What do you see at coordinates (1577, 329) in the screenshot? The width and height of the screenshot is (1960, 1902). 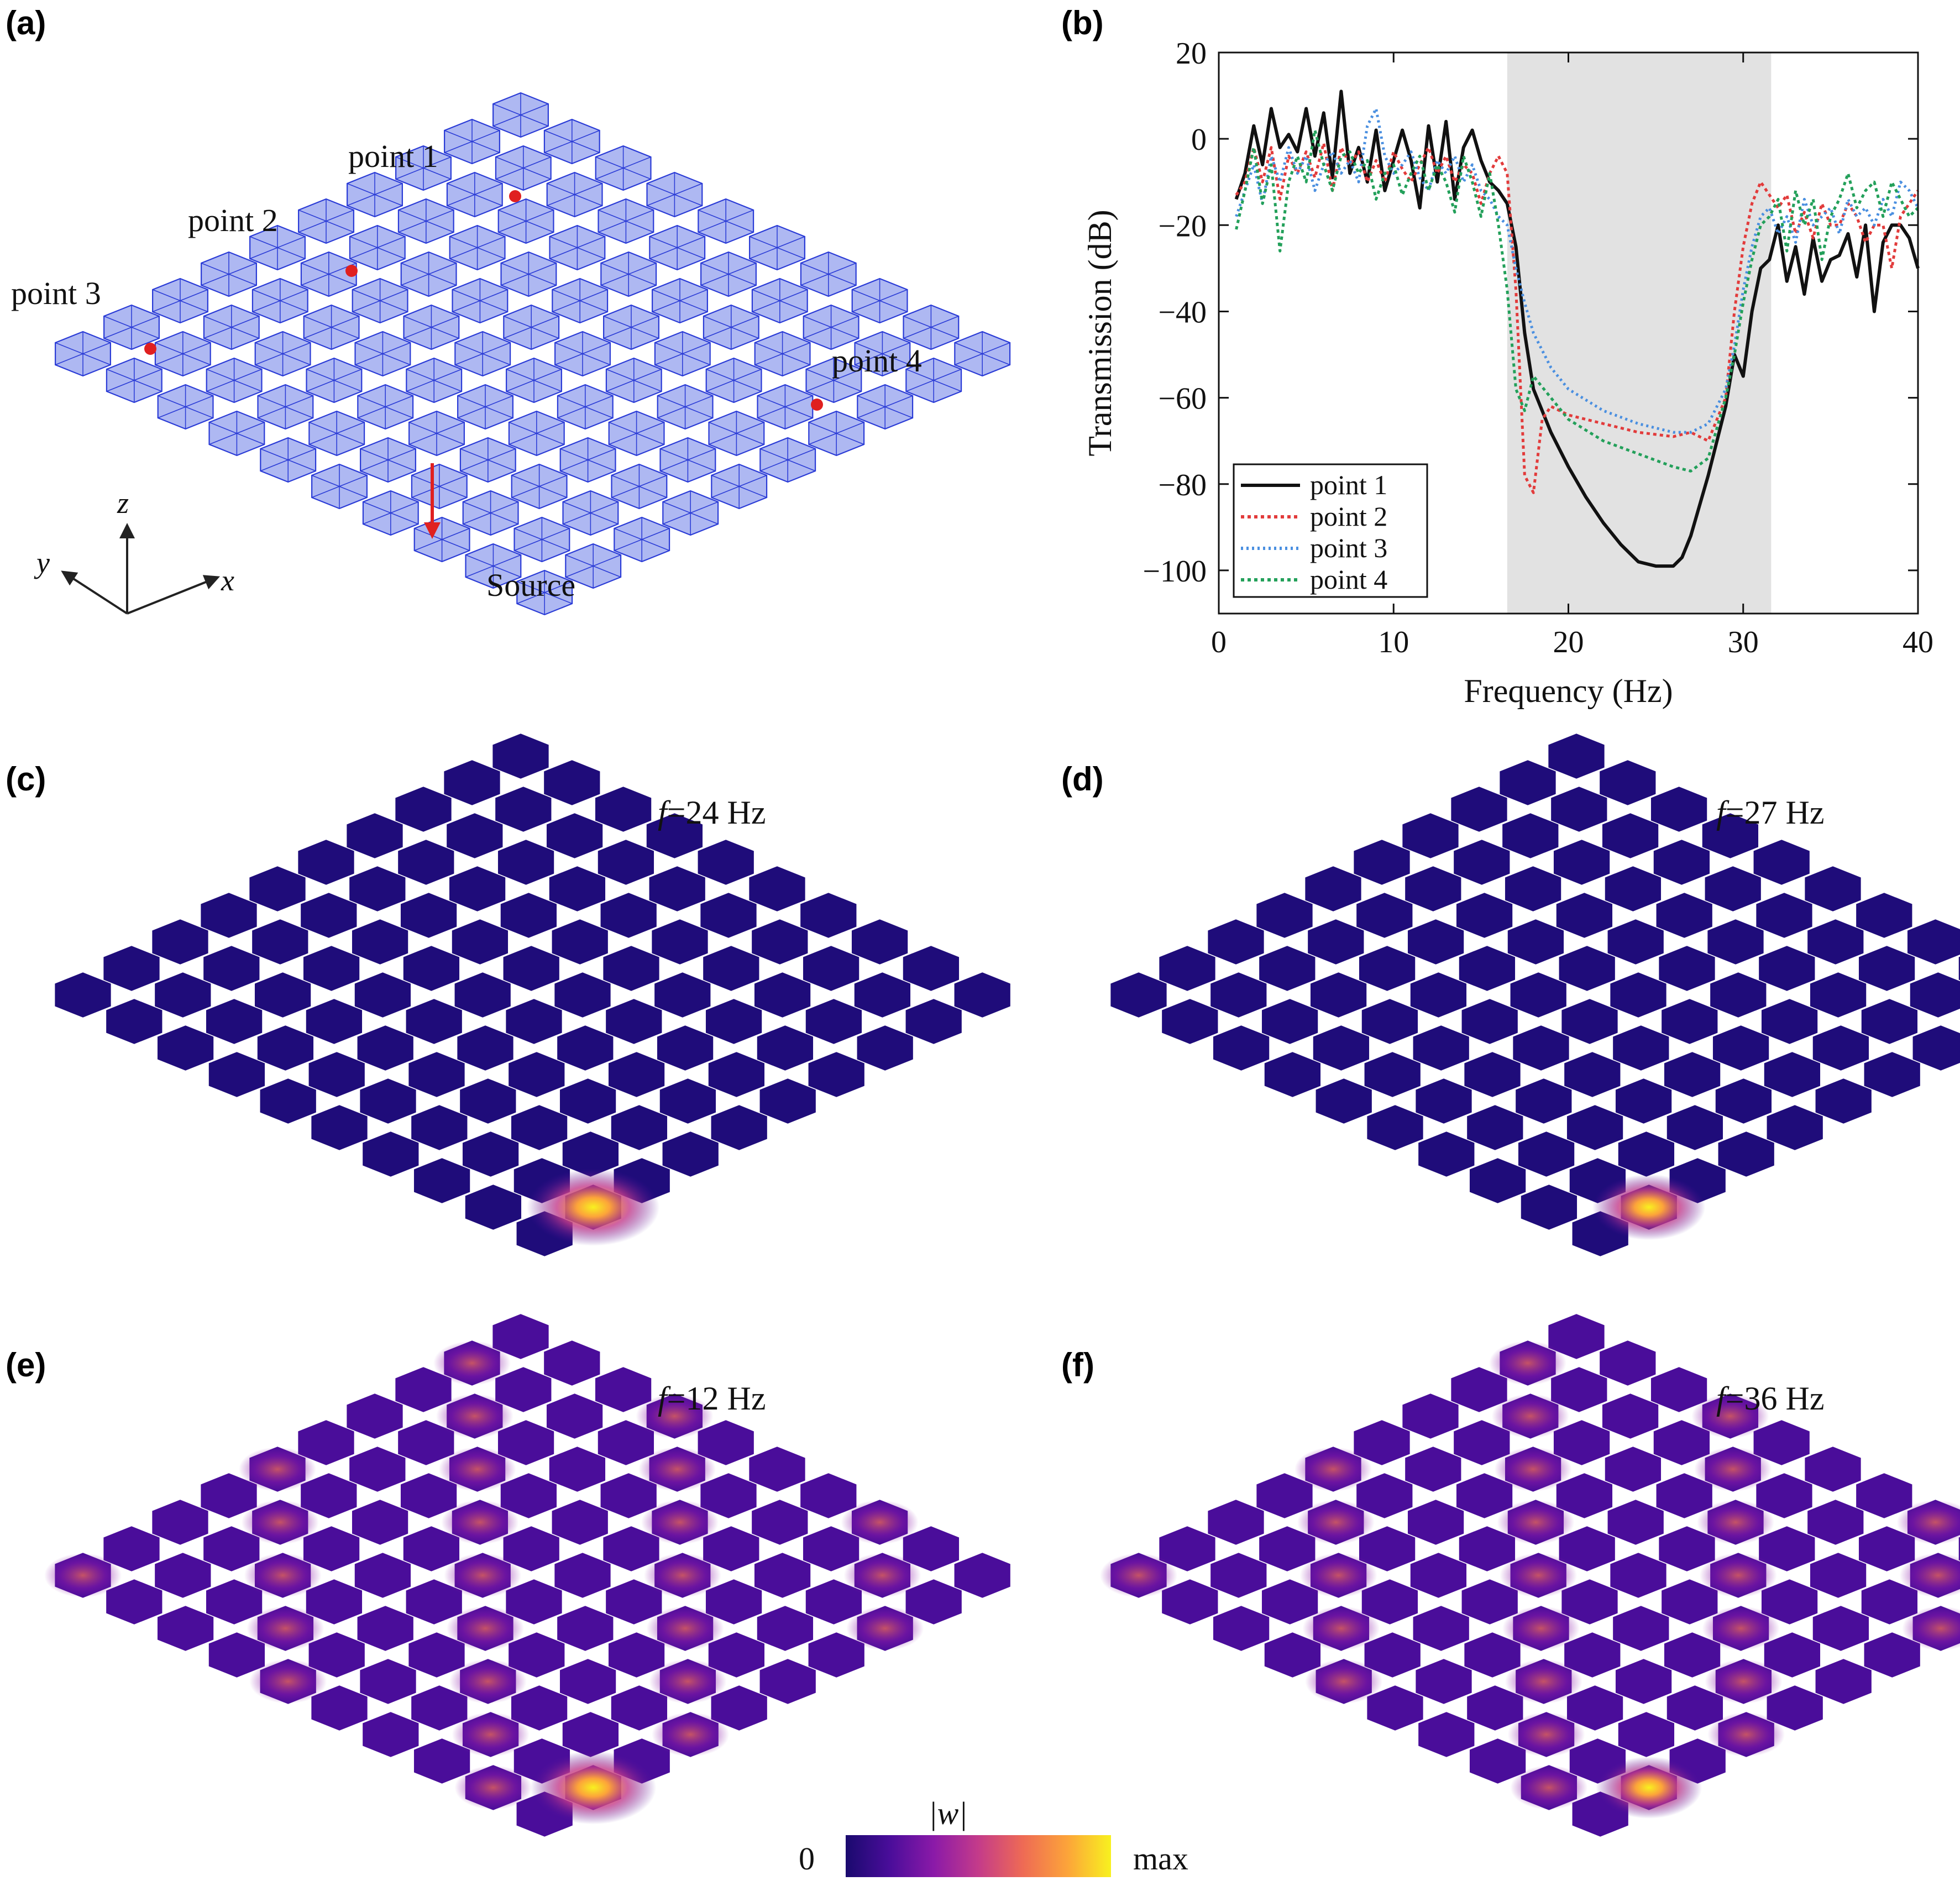 I see `series-group` at bounding box center [1577, 329].